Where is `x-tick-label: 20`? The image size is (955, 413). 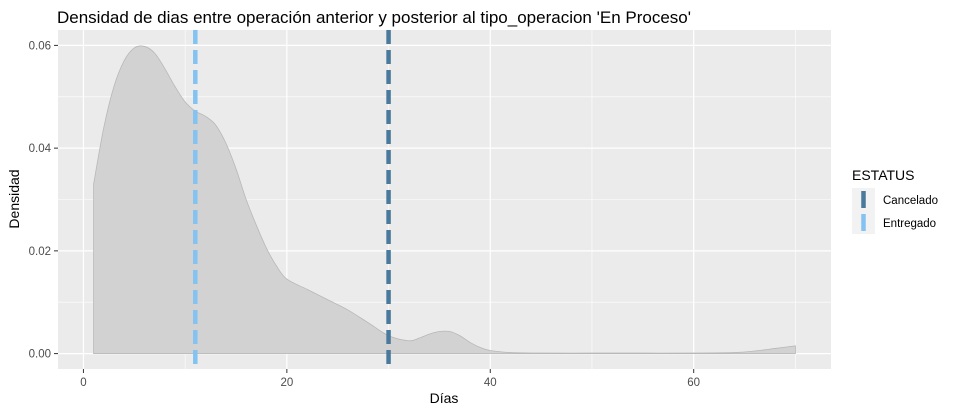
x-tick-label: 20 is located at coordinates (286, 383).